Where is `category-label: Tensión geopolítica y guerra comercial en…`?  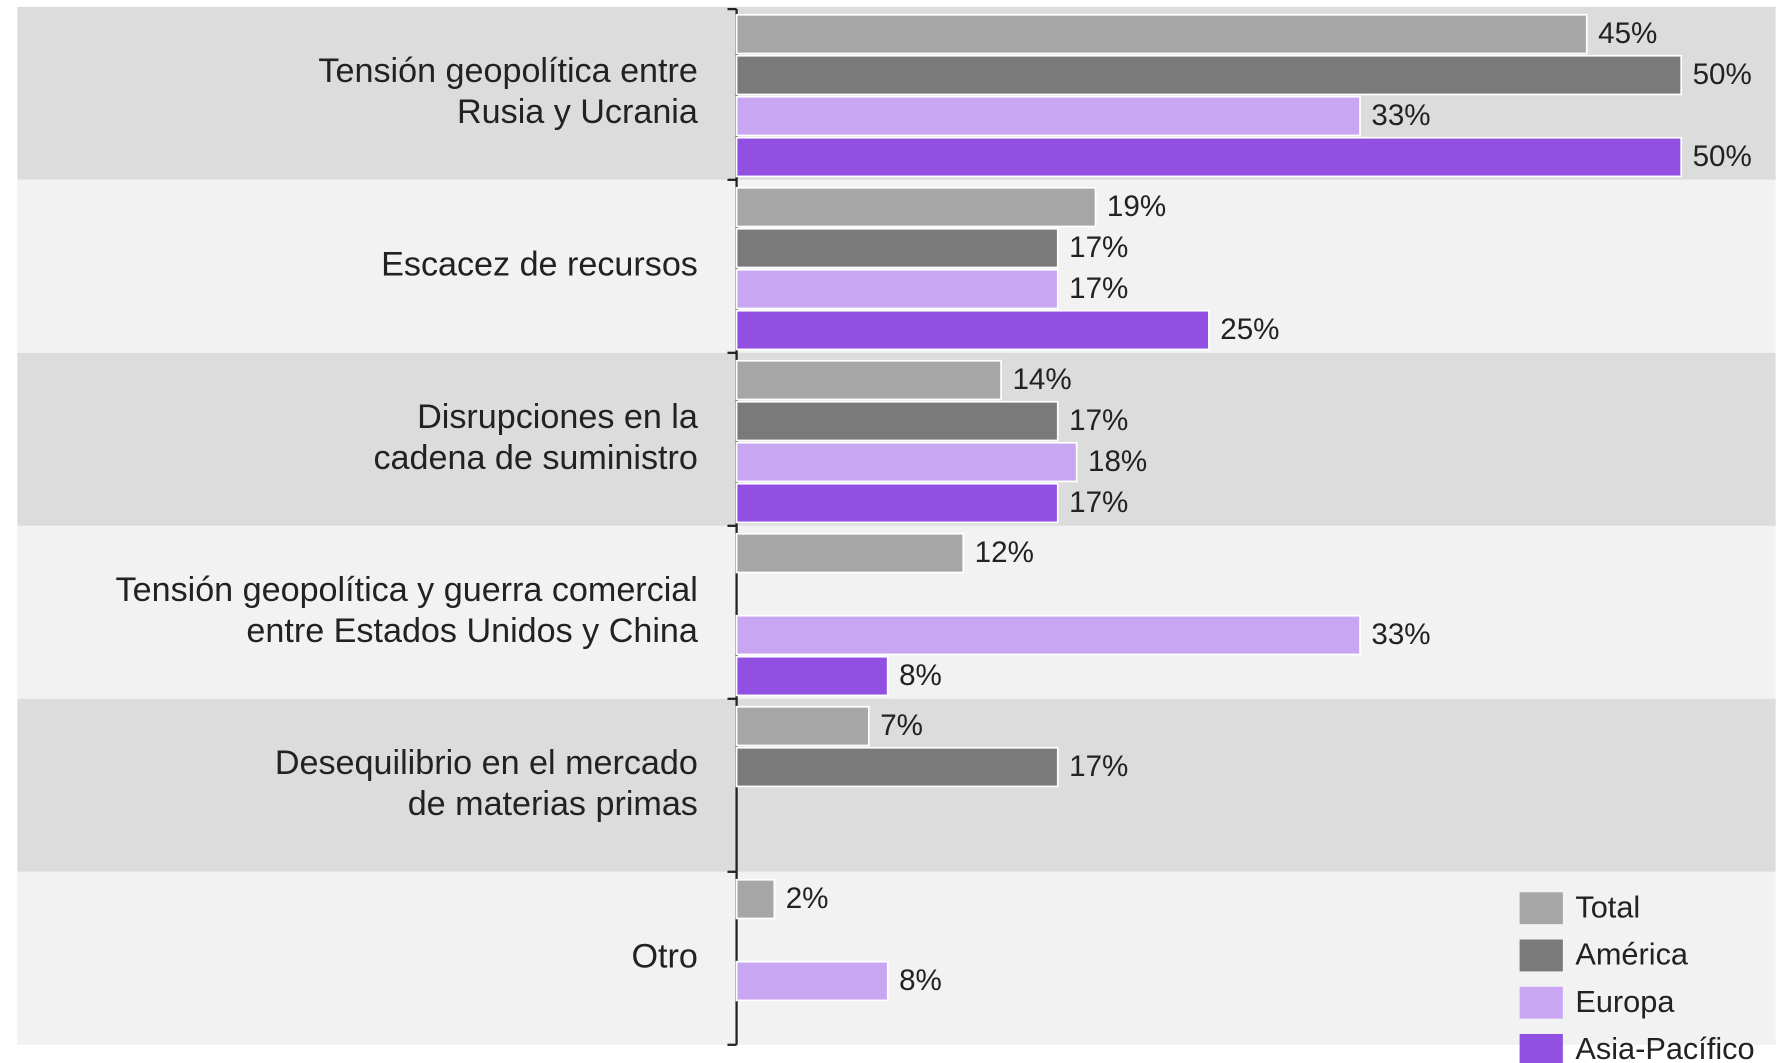 category-label: Tensión geopolítica y guerra comercial en… is located at coordinates (407, 610).